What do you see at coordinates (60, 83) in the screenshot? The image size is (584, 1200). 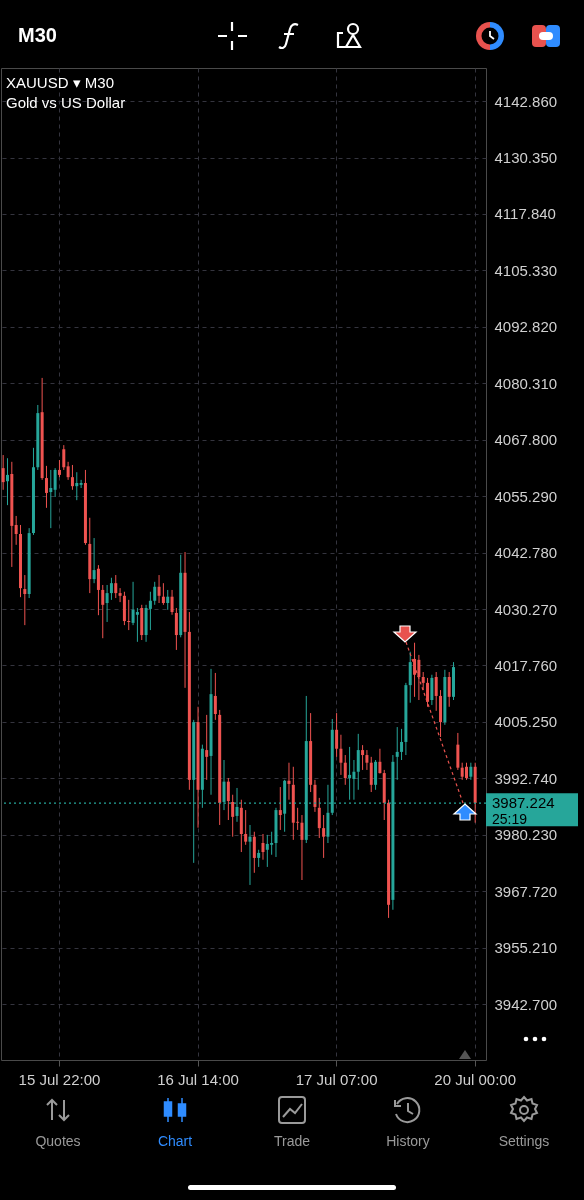 I see `chart-title: XAUUSD ▾ M30` at bounding box center [60, 83].